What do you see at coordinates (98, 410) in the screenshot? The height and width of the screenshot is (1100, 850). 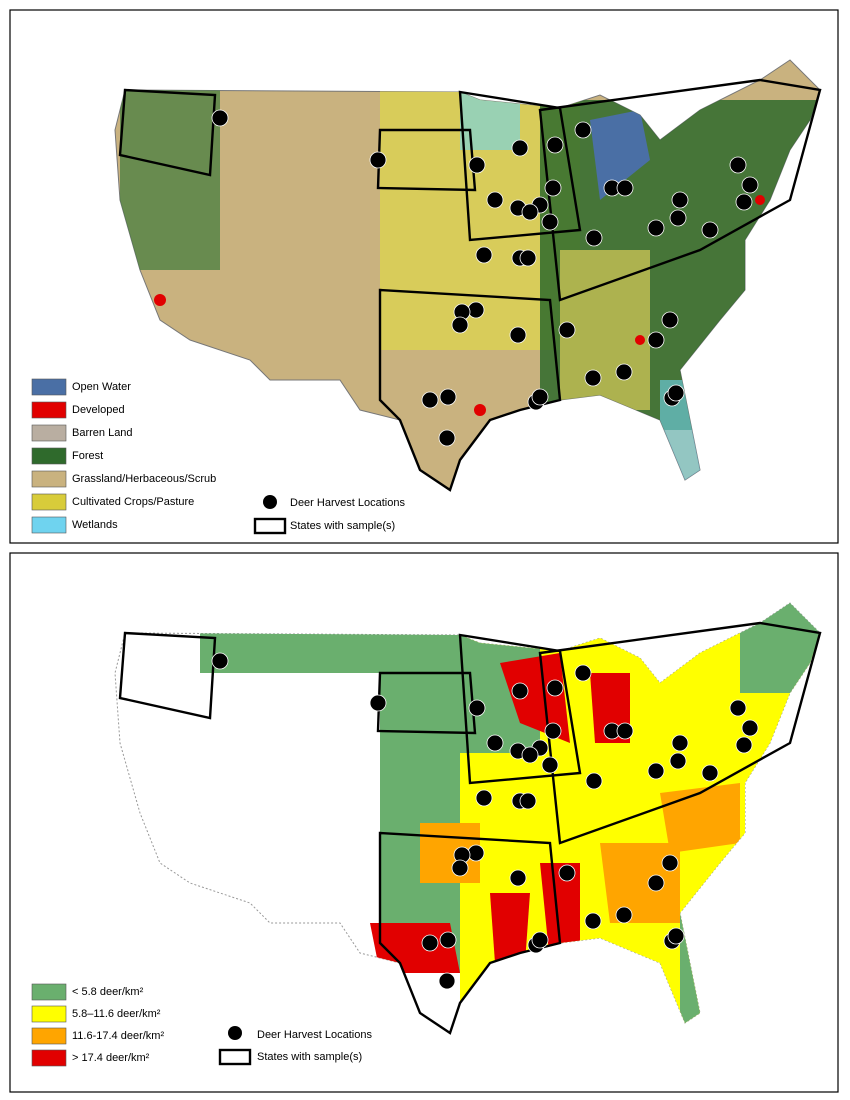 I see `legend-label: Developed` at bounding box center [98, 410].